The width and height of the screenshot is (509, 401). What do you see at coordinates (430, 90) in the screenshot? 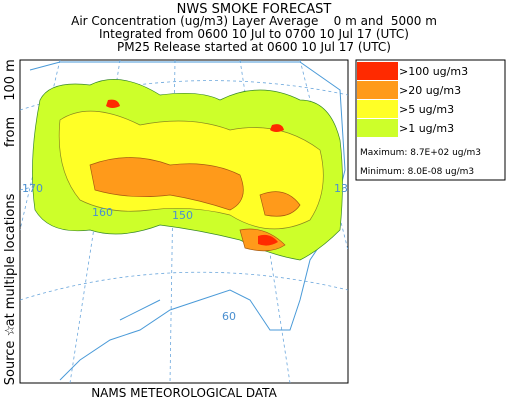
I see `legend-label: >20 ug/m3` at bounding box center [430, 90].